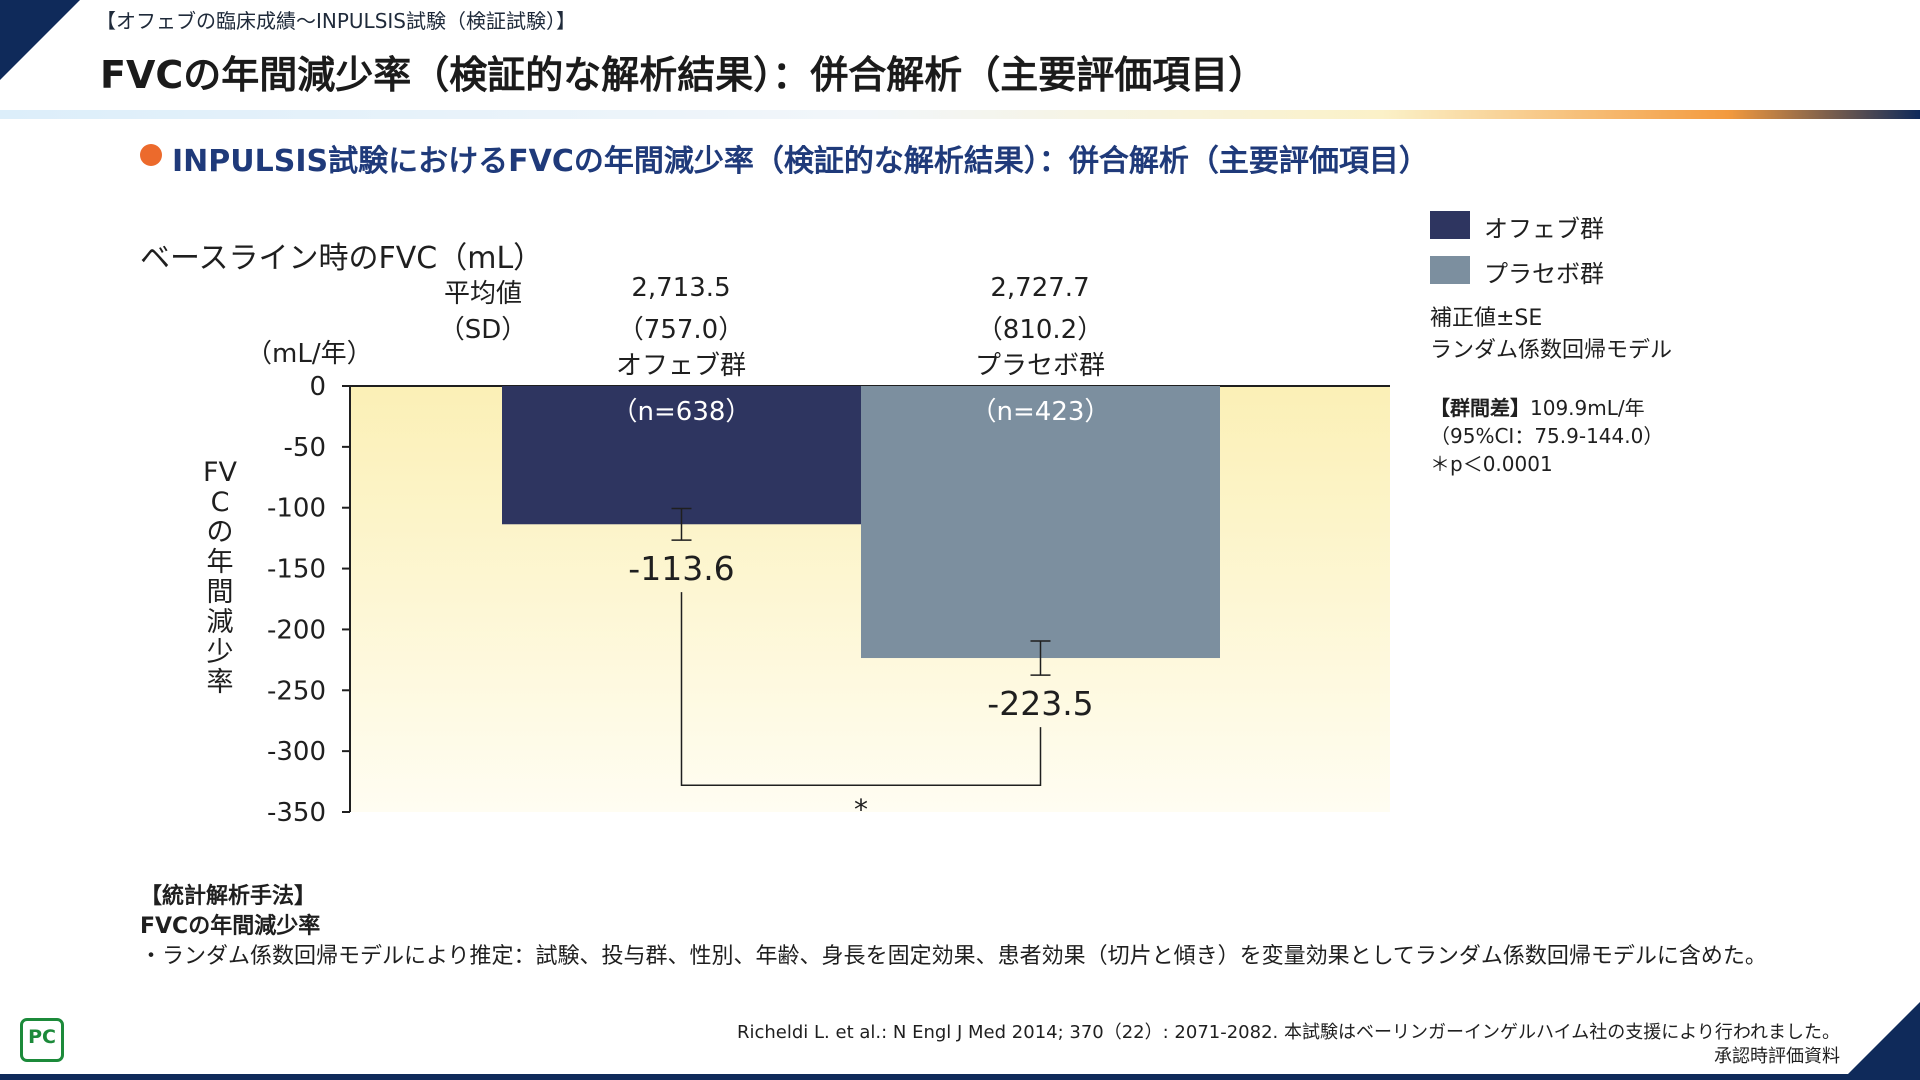 The height and width of the screenshot is (1080, 1920). What do you see at coordinates (40, 40) in the screenshot?
I see `corner-decoration-top-left` at bounding box center [40, 40].